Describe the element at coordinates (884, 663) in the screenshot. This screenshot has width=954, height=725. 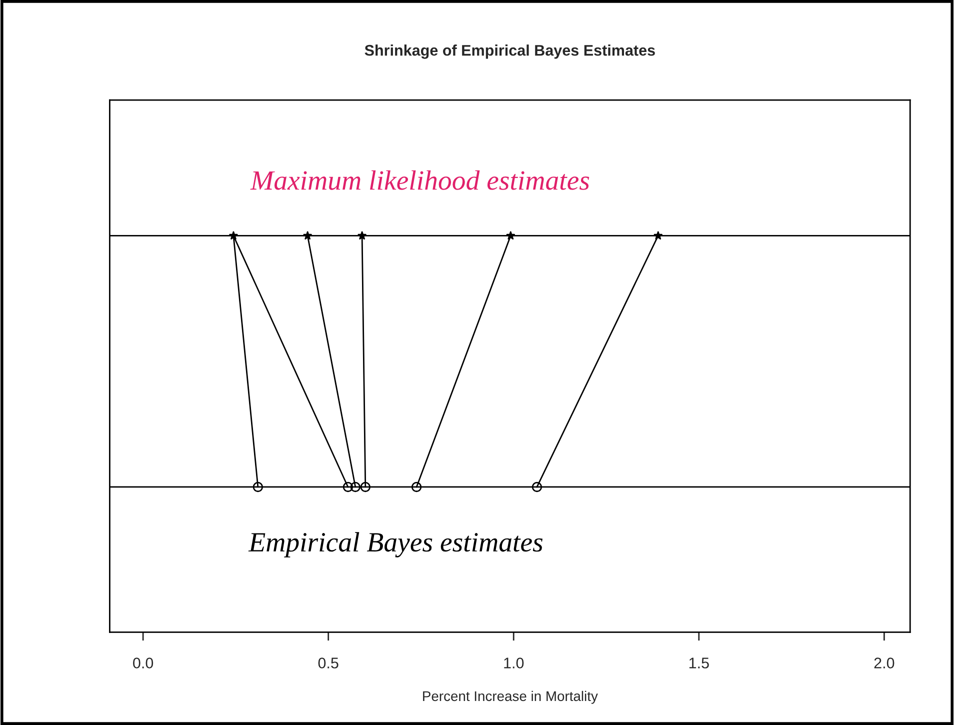
I see `x-tick-label: 2.0` at that location.